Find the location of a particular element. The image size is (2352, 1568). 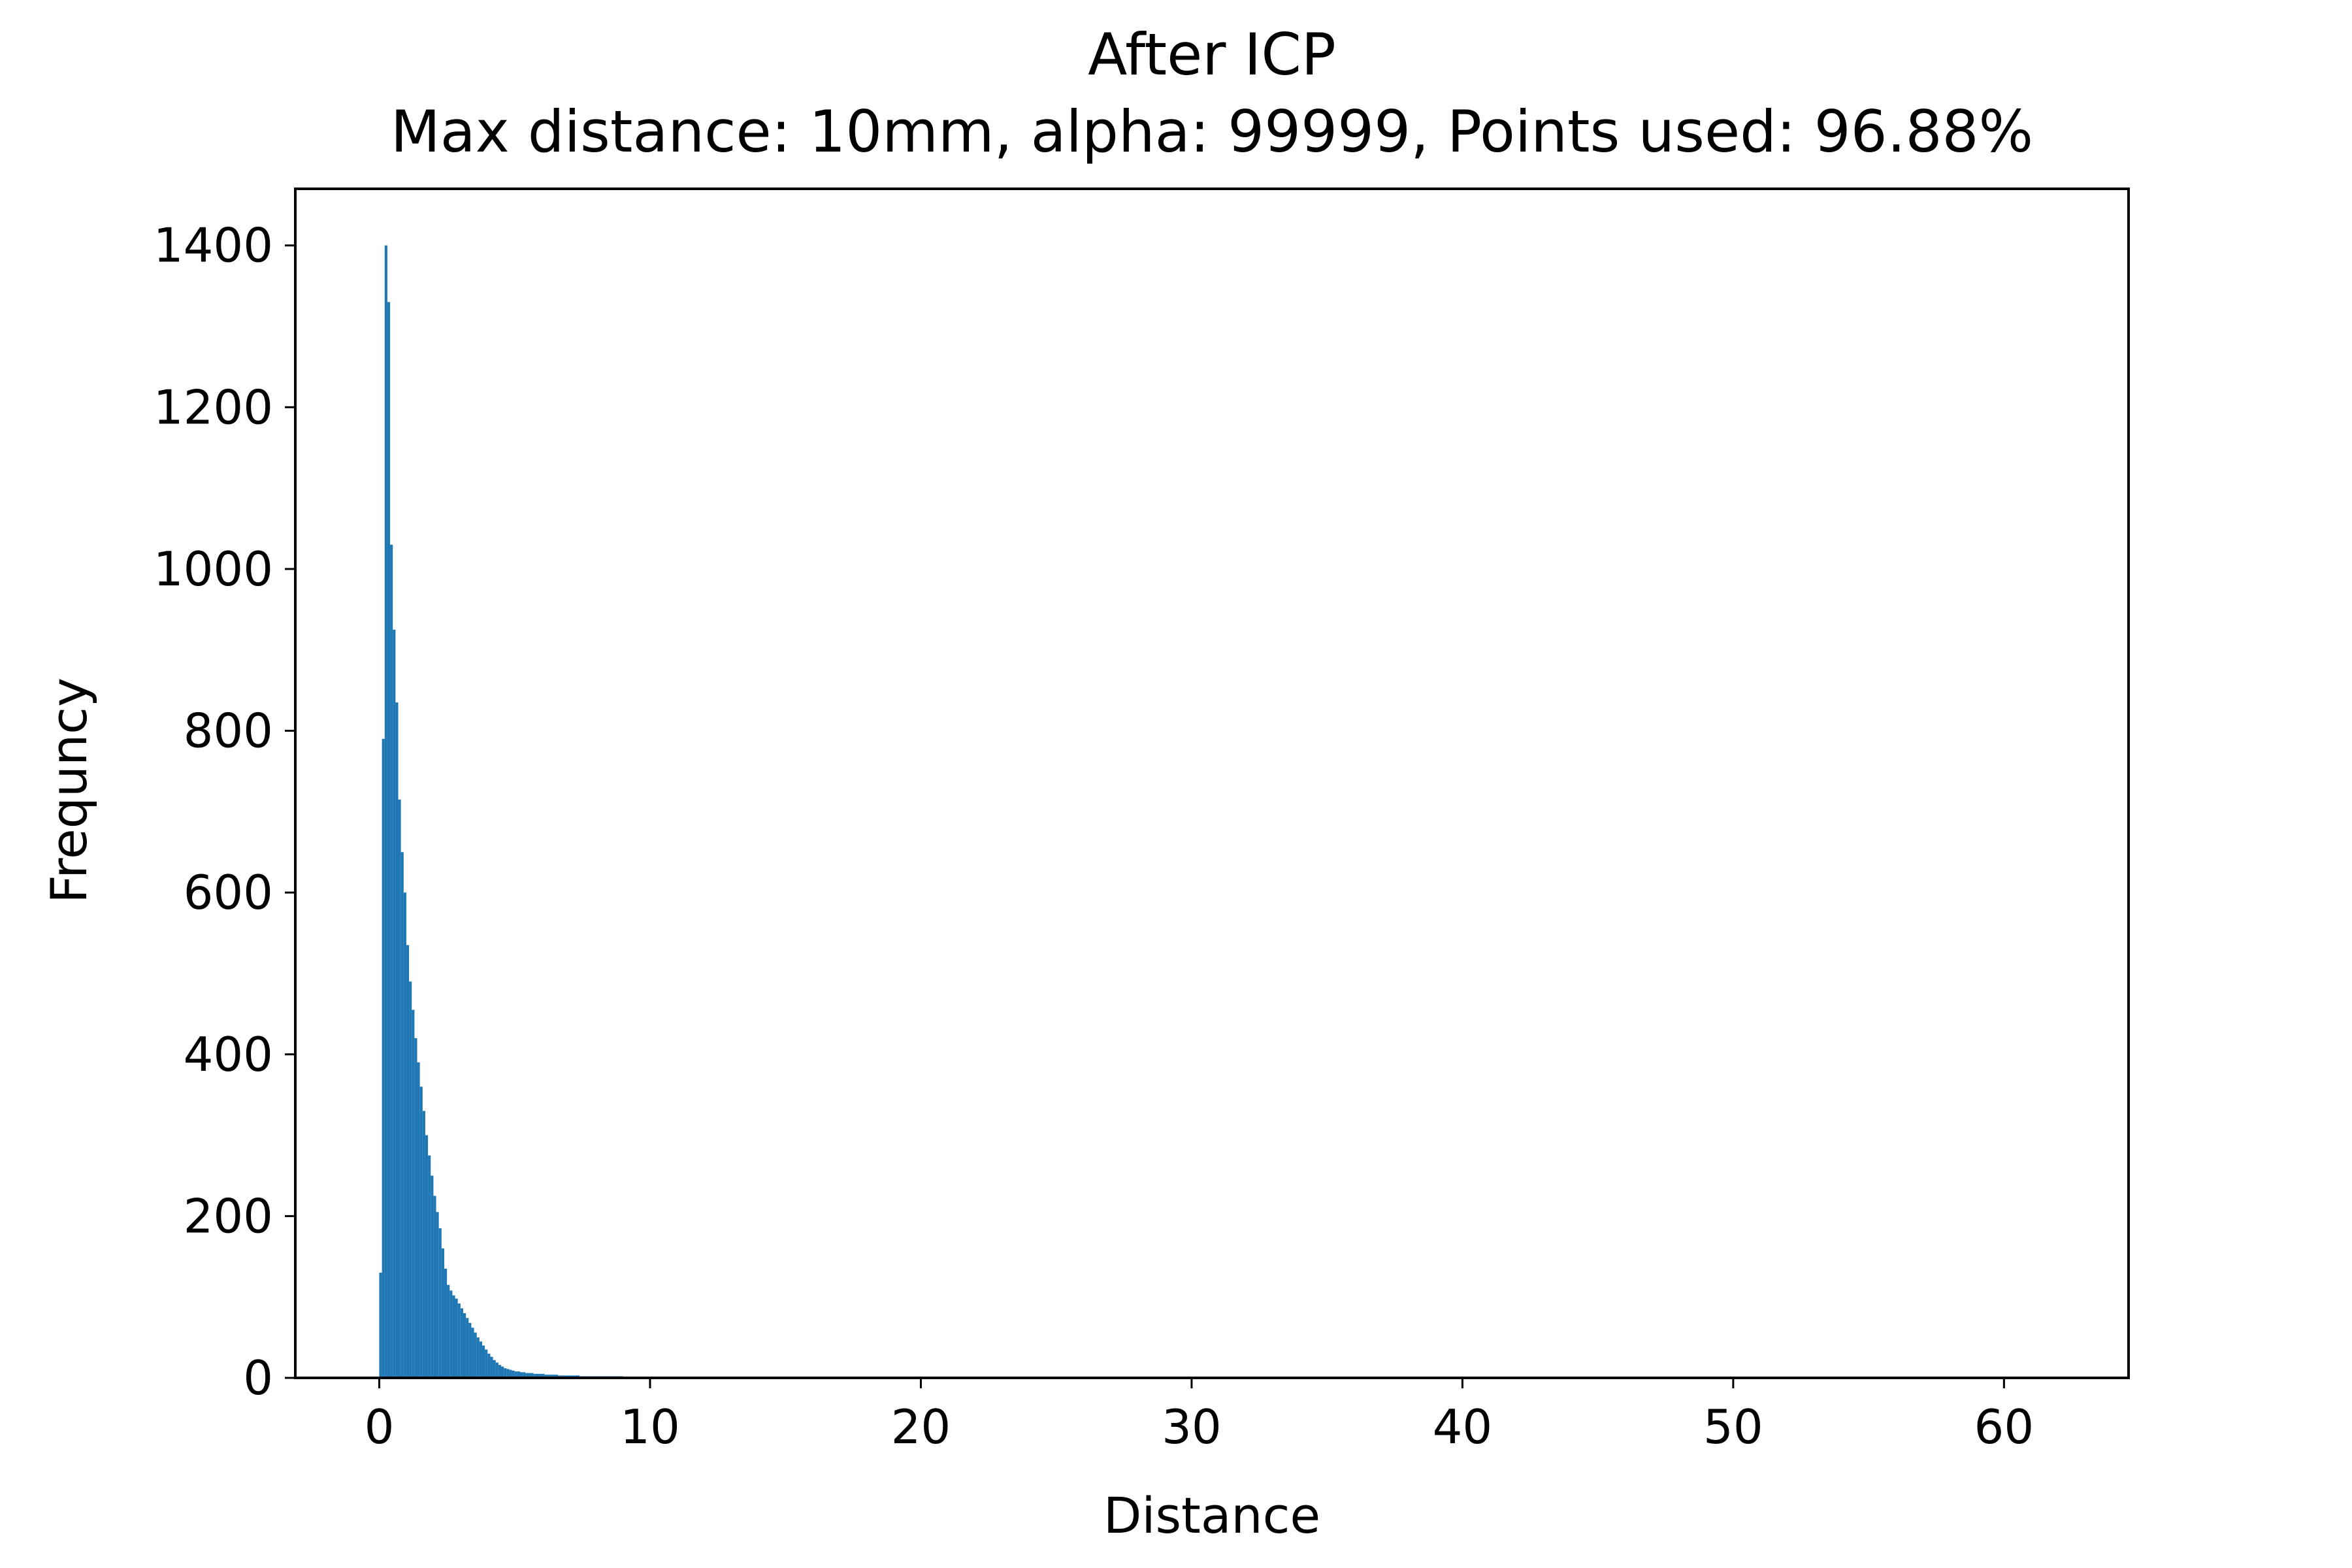

x-axis: 0 10 20 30 40 50 60 is located at coordinates (1199, 1416).